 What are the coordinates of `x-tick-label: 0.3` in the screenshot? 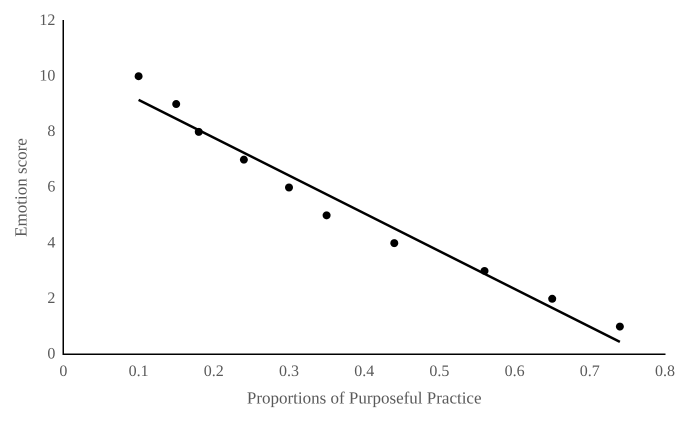 It's located at (289, 371).